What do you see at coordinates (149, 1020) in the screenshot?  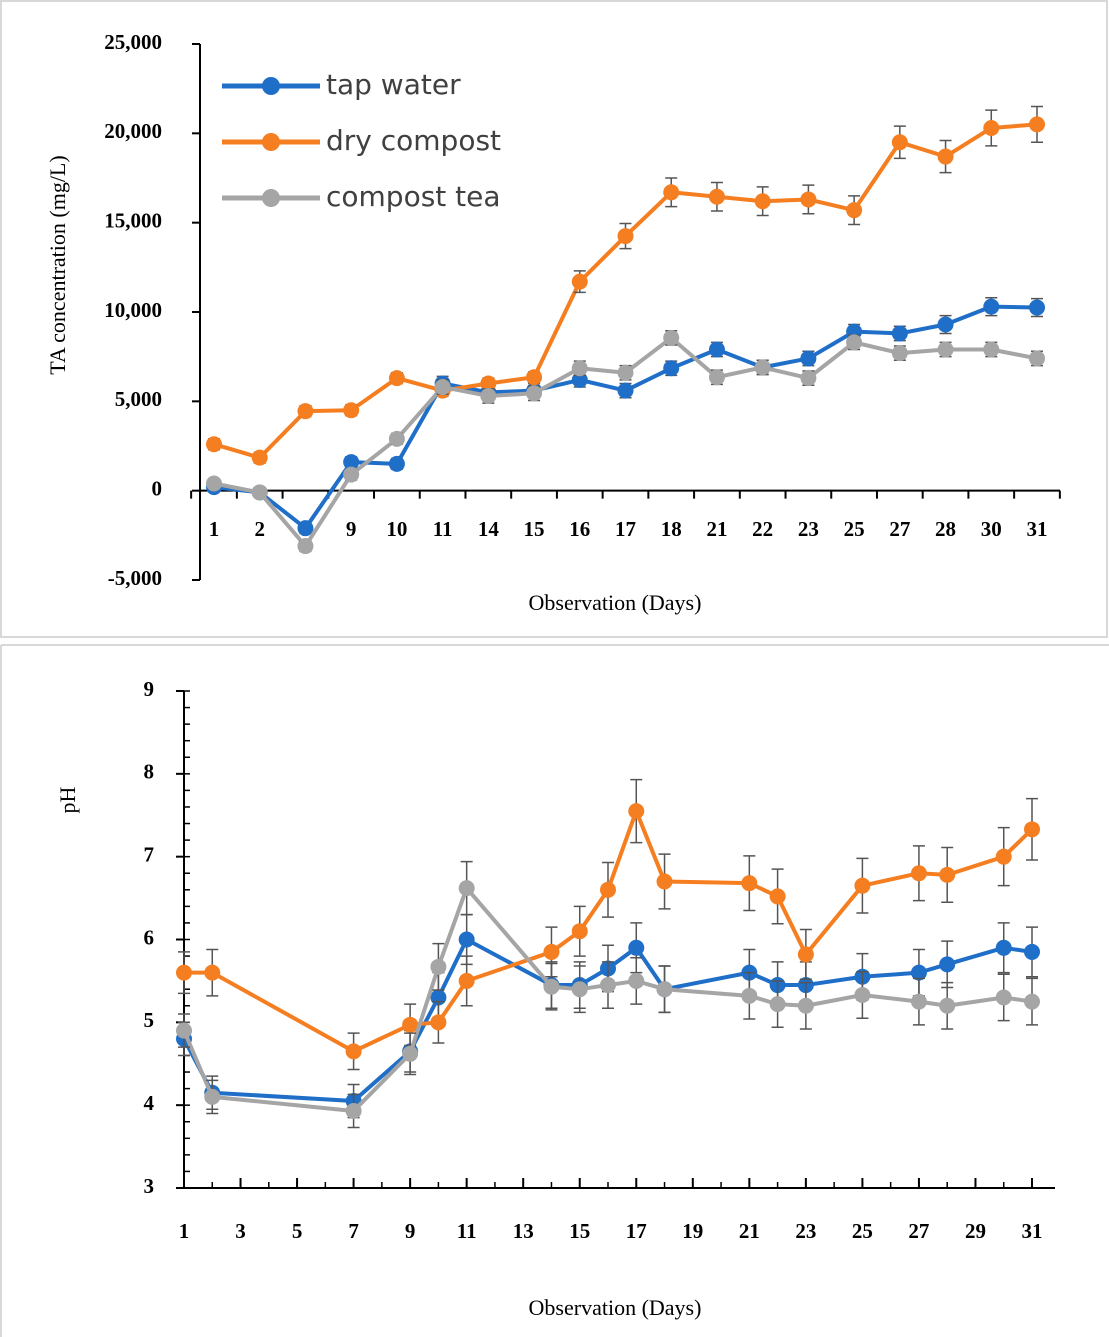 I see `y-tick-label: 5` at bounding box center [149, 1020].